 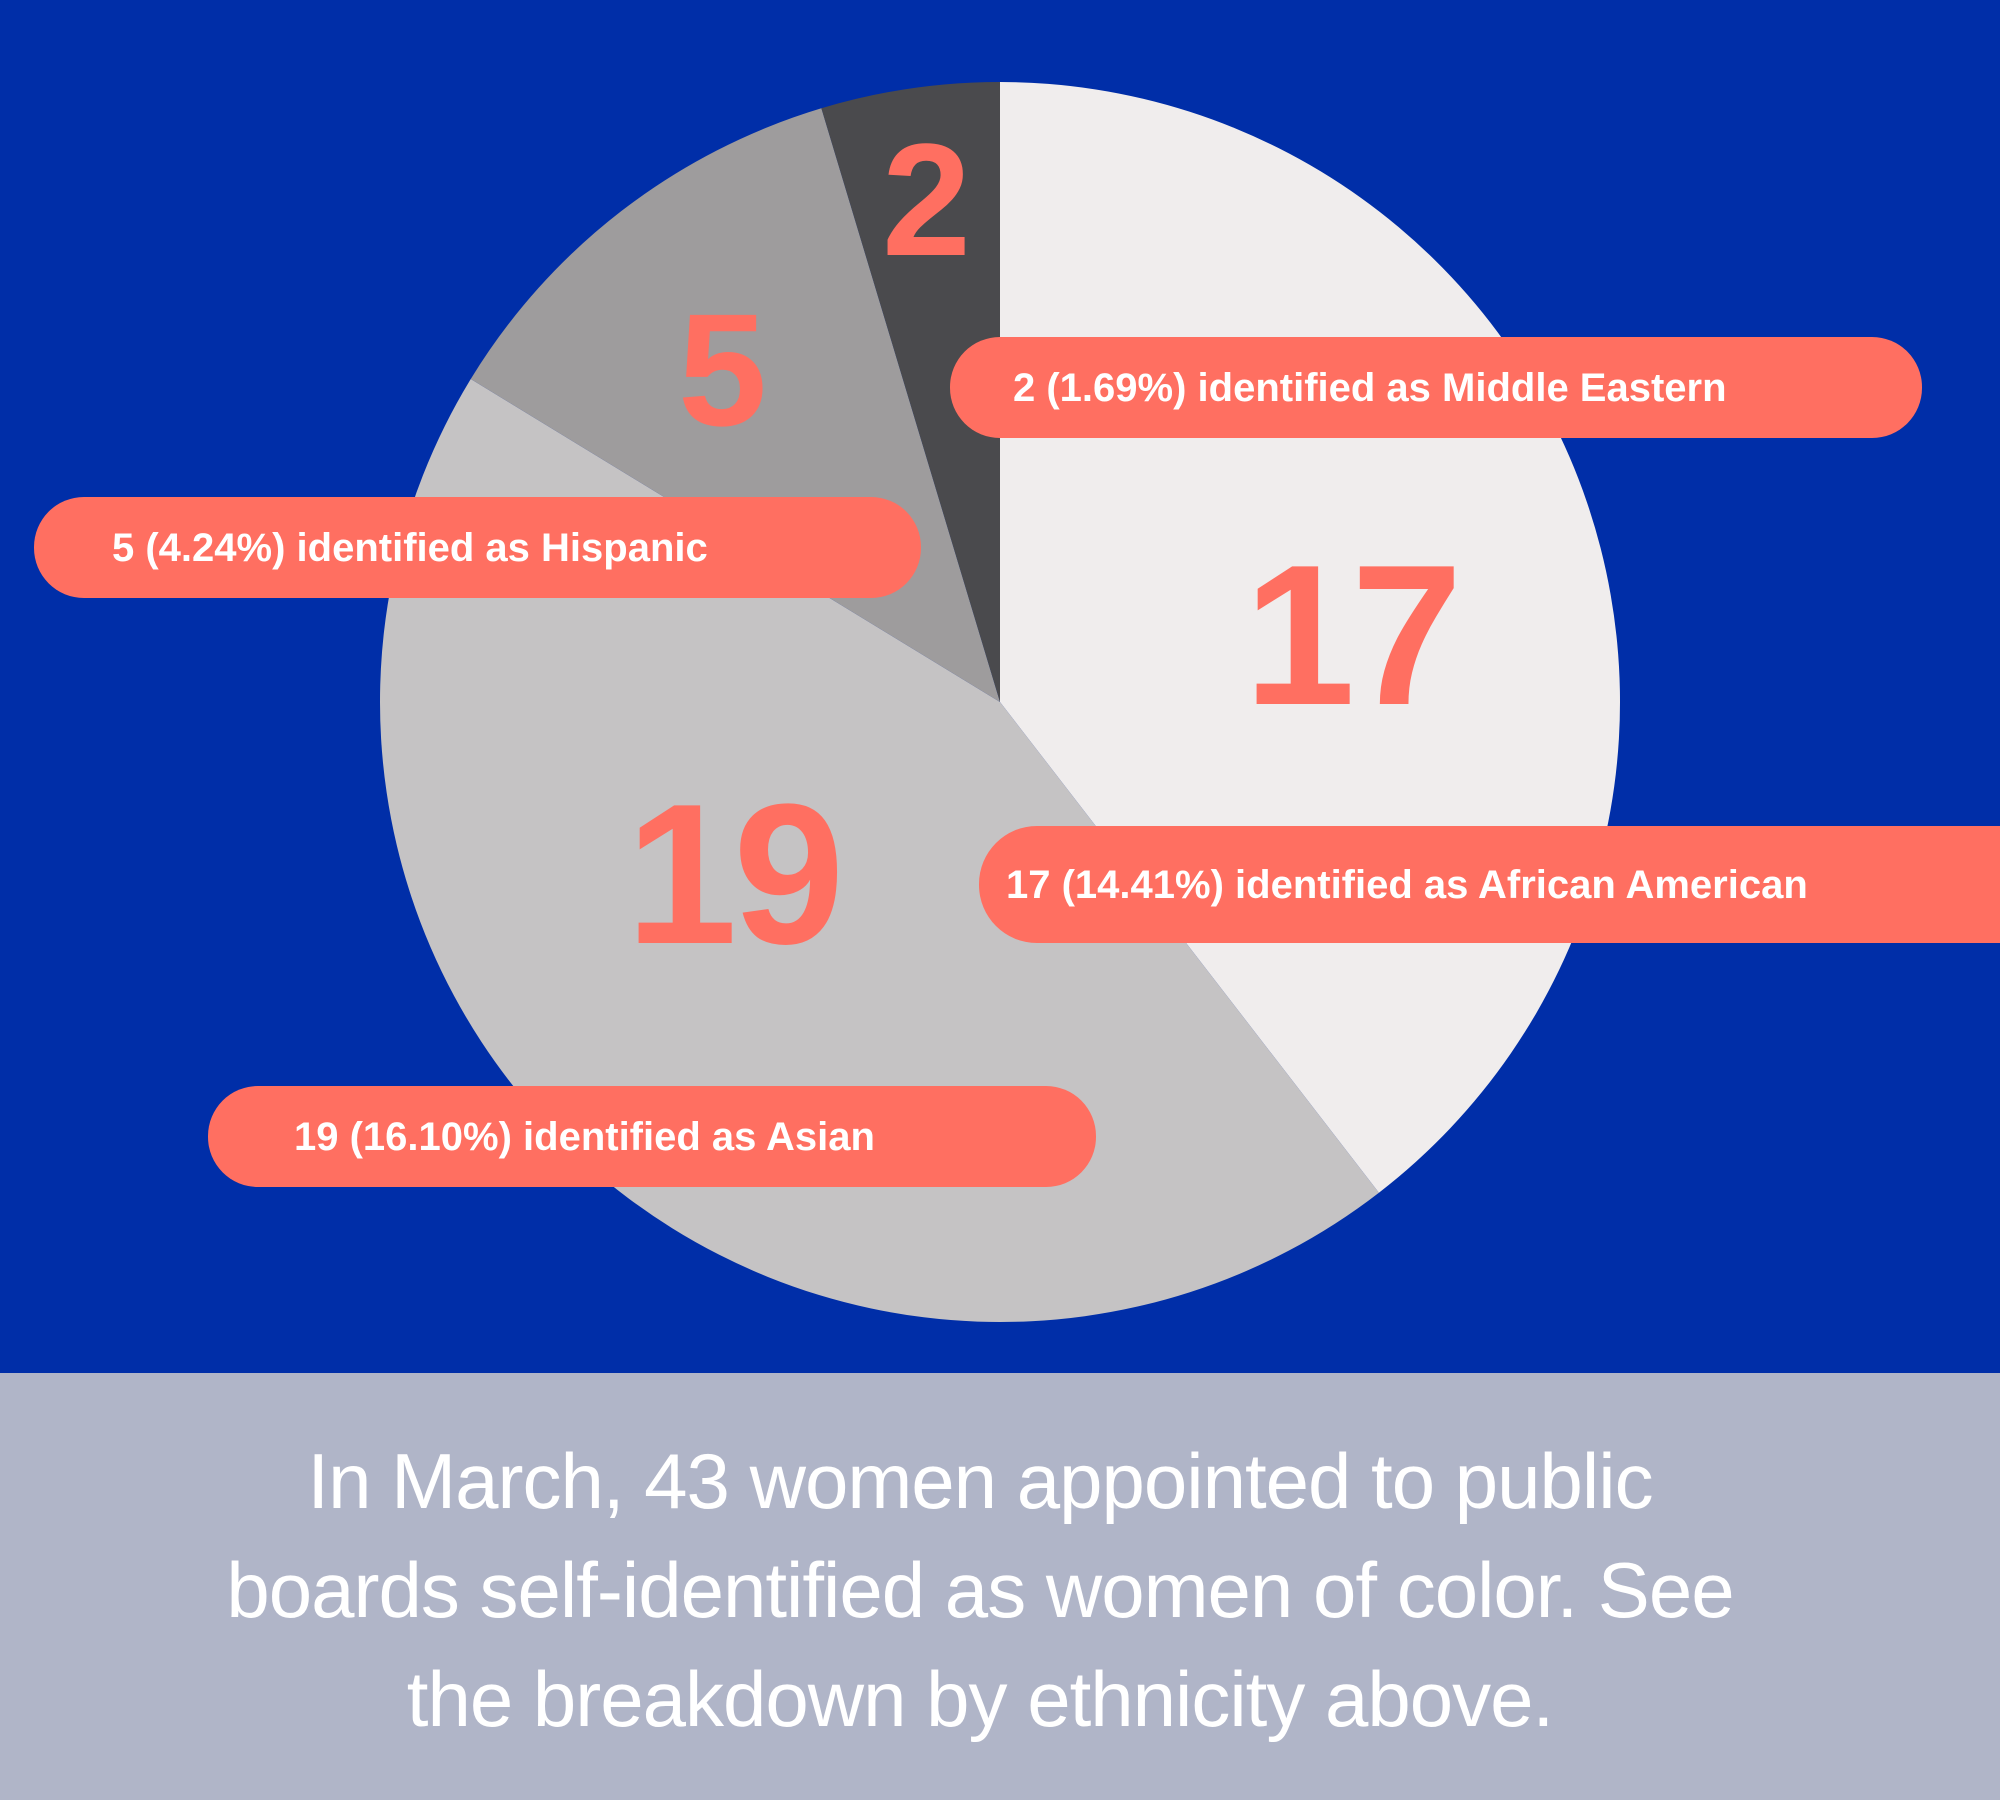 What do you see at coordinates (910, 392) in the screenshot?
I see `pie-slice-middle-eastern` at bounding box center [910, 392].